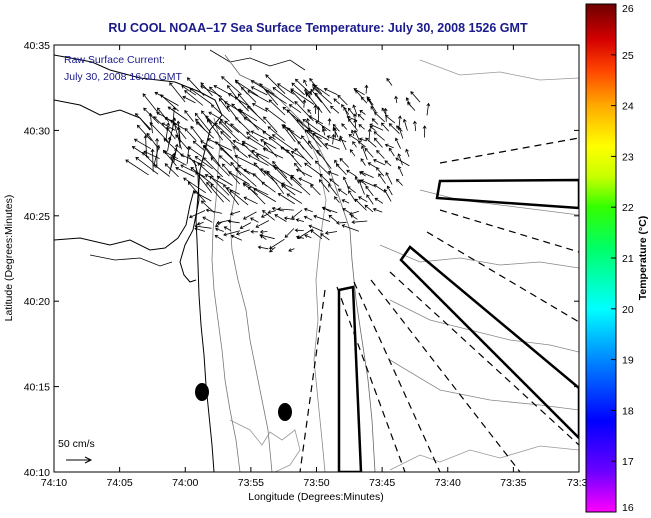 The width and height of the screenshot is (651, 518). Describe the element at coordinates (350, 378) in the screenshot. I see `transect-box-south` at that location.